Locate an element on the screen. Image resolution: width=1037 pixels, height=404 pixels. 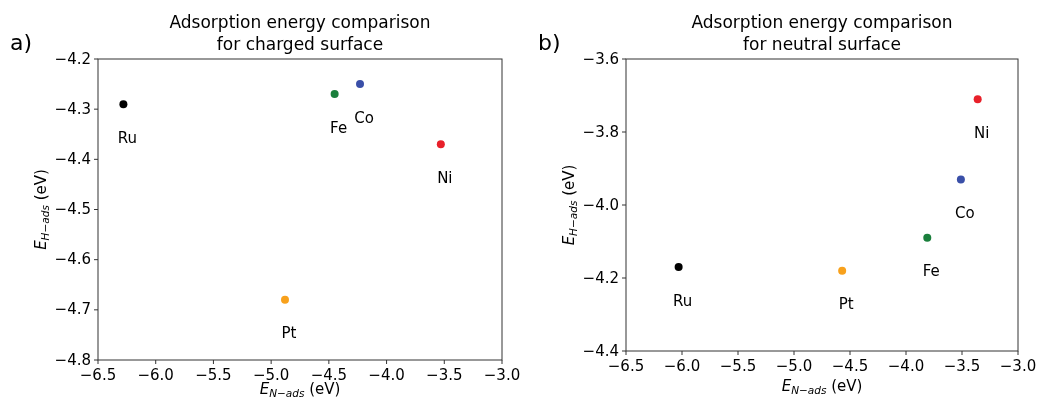
y-tick-label: −4.7 is located at coordinates (72, 309).